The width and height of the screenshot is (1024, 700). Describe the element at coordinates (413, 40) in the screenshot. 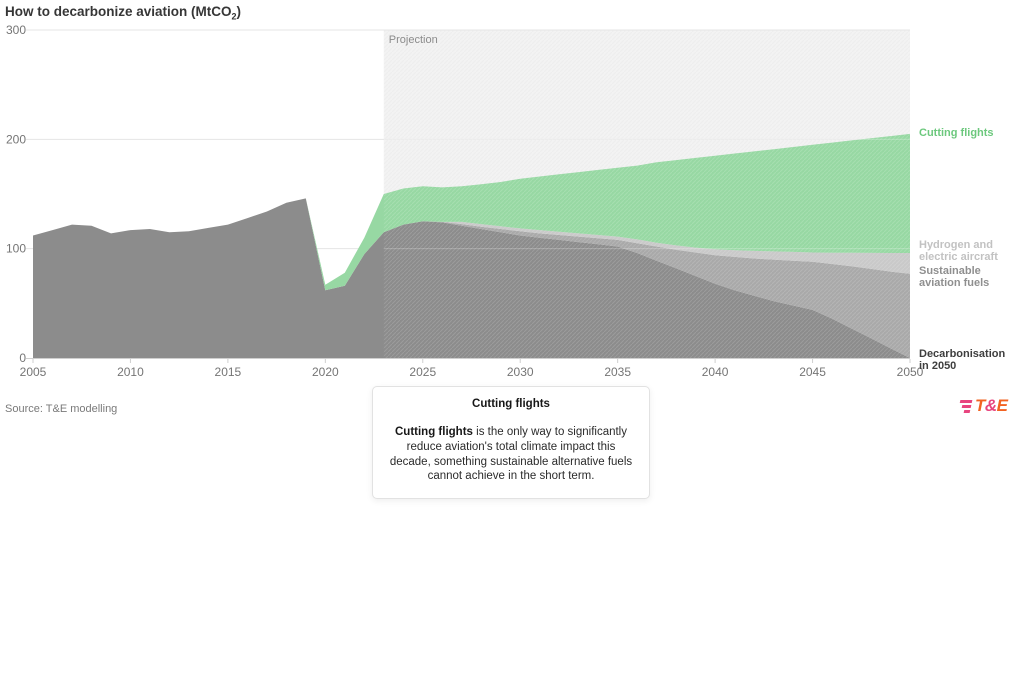

I see `projection-label: Projection` at that location.